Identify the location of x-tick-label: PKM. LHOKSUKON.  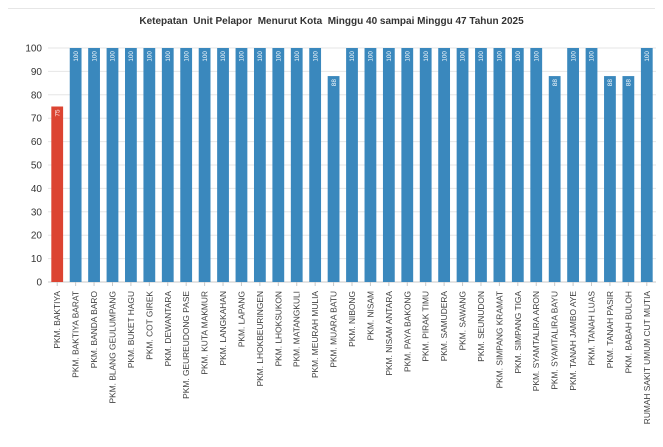
(278, 328).